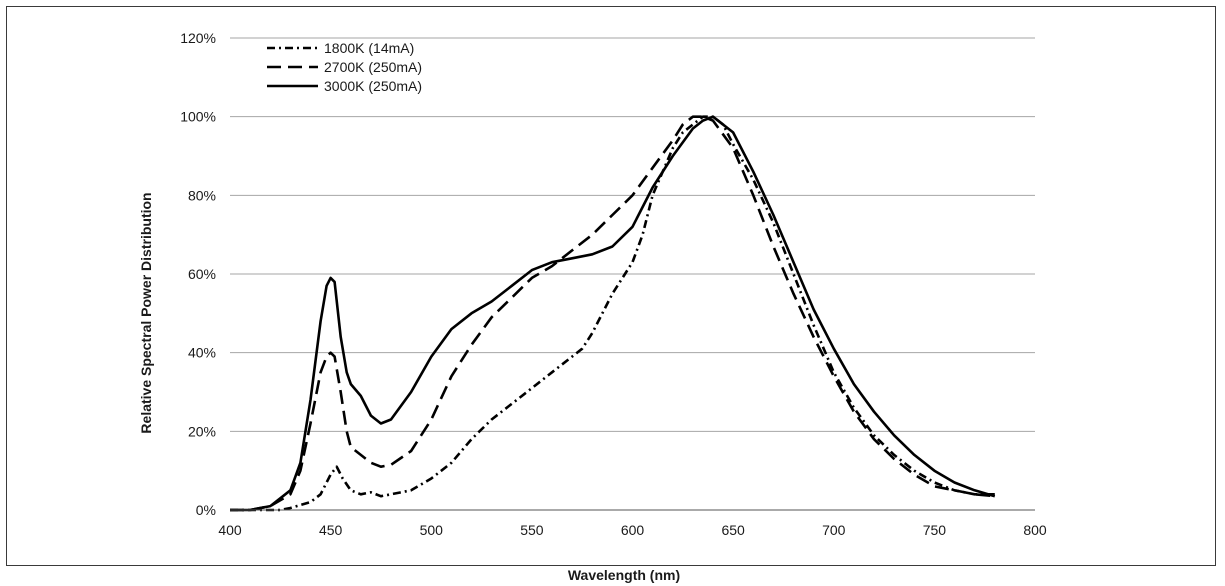 This screenshot has height=586, width=1225. Describe the element at coordinates (146, 312) in the screenshot. I see `y-axis-title: Relative Spectral Power Distribution` at that location.